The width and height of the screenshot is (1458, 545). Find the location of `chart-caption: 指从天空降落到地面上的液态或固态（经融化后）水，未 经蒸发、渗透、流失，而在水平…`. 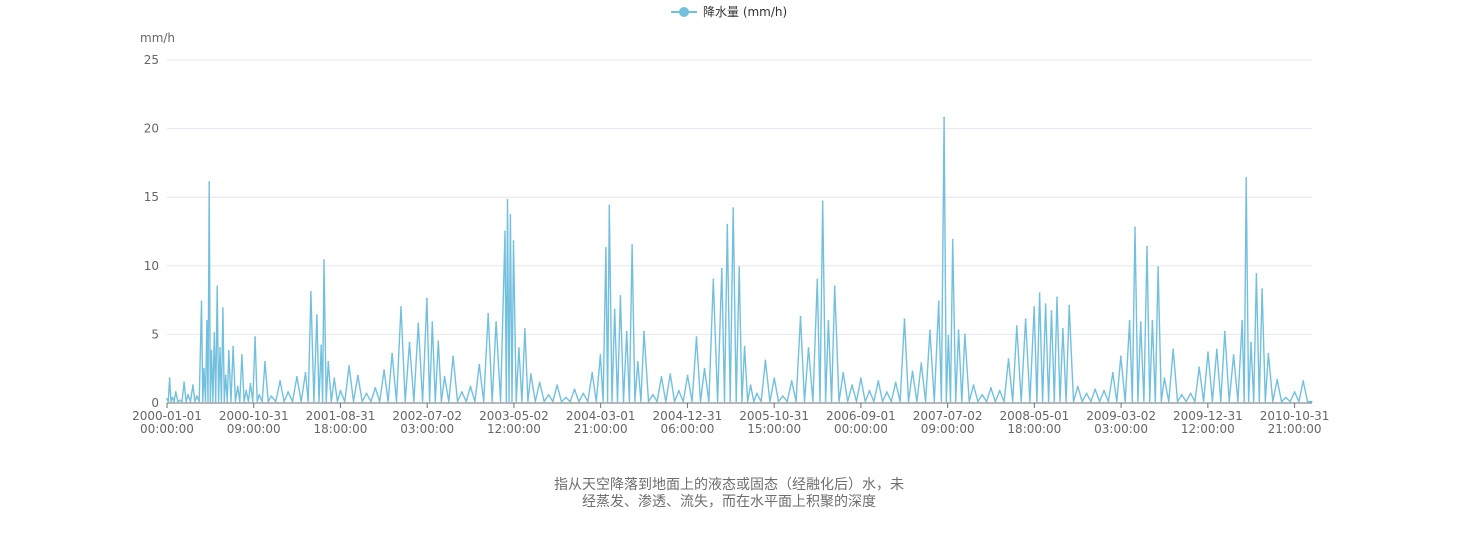

chart-caption: 指从天空降落到地面上的液态或固态（经融化后）水，未 经蒸发、渗透、流失，而在水平… is located at coordinates (729, 493).